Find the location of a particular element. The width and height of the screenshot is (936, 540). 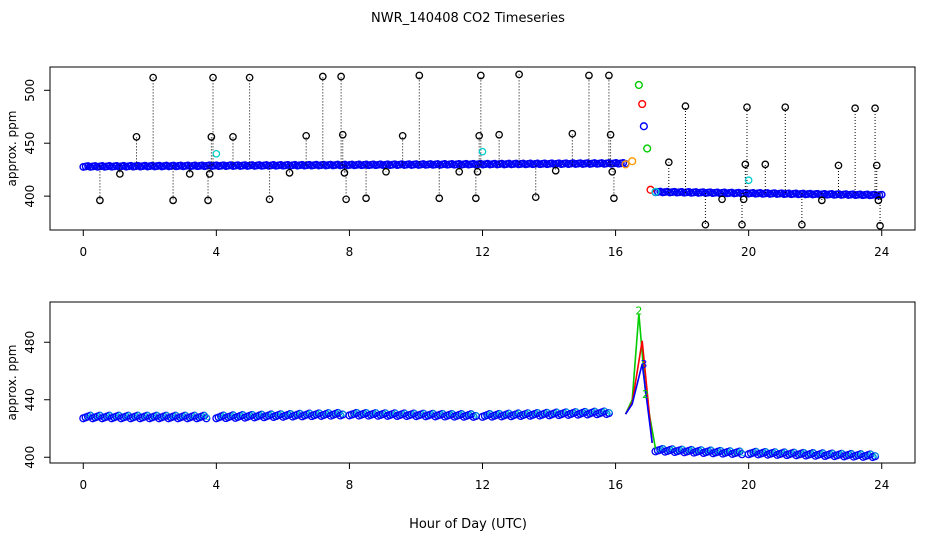

peak-label: 3 is located at coordinates (643, 364).